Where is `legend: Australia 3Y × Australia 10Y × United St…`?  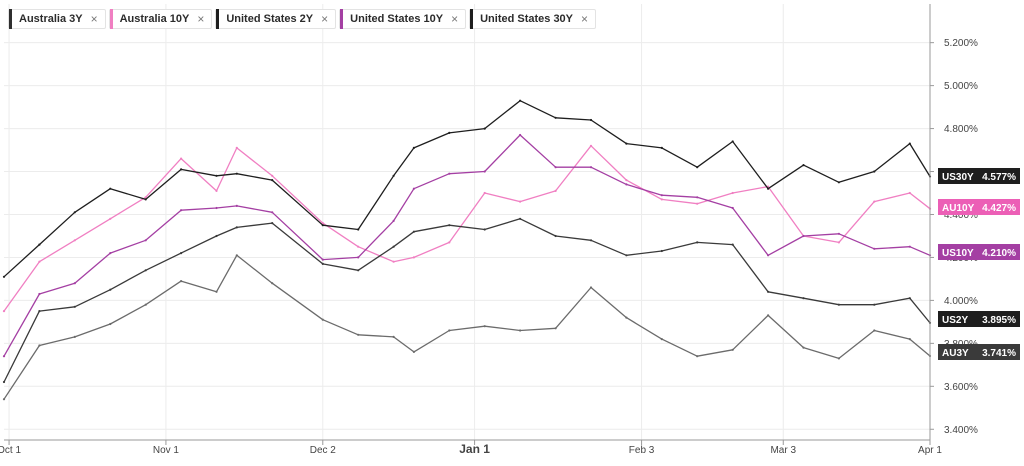
legend: Australia 3Y × Australia 10Y × United St… is located at coordinates (302, 20).